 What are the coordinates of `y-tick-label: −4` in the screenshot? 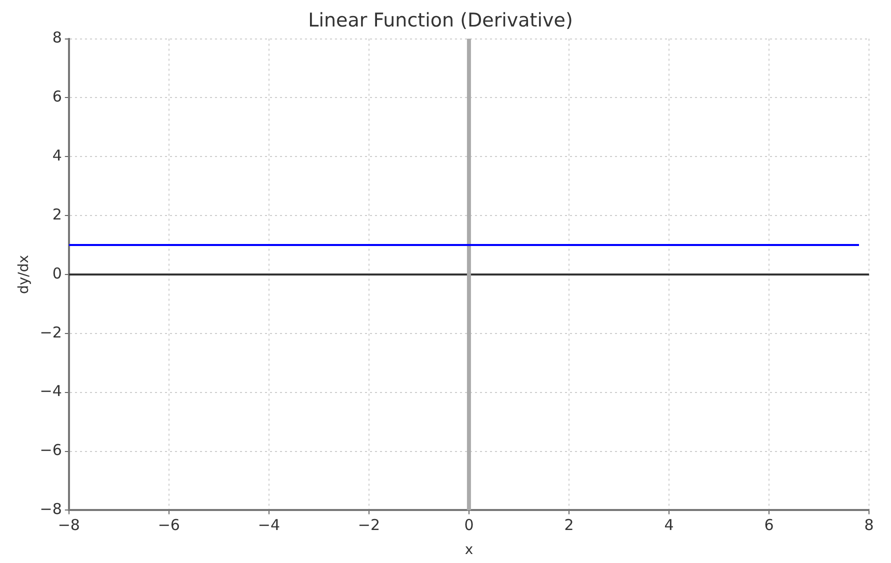 It's located at (51, 391).